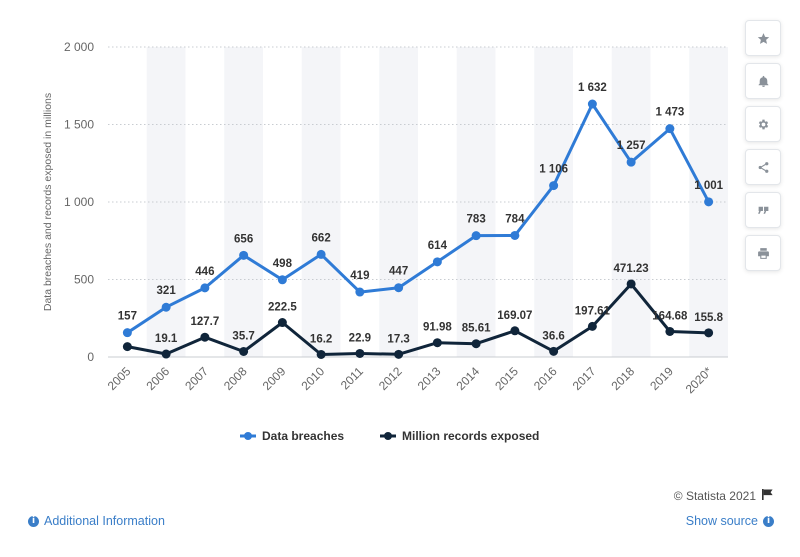 The width and height of the screenshot is (800, 557). I want to click on print-icon, so click(763, 253).